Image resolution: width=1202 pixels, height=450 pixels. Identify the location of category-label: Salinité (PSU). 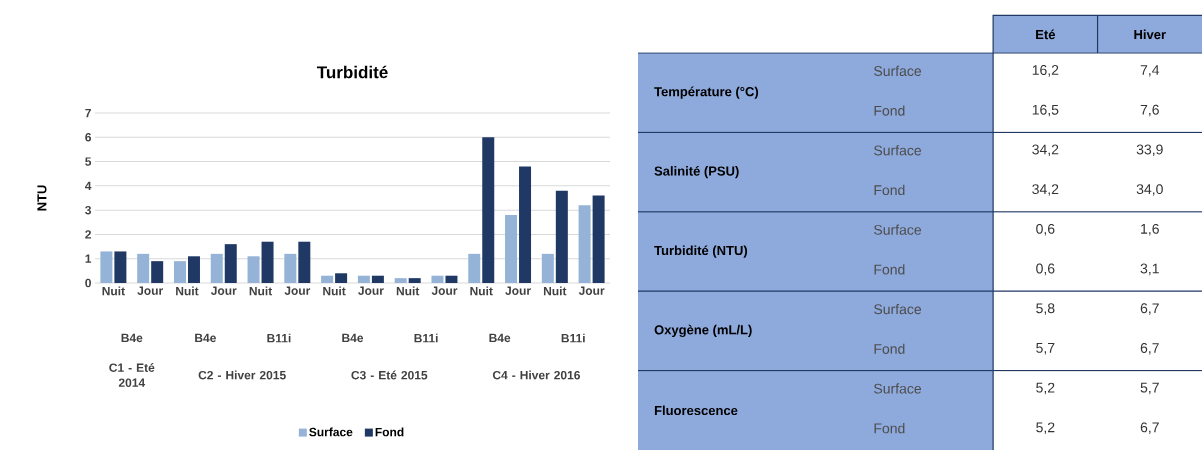
(696, 172).